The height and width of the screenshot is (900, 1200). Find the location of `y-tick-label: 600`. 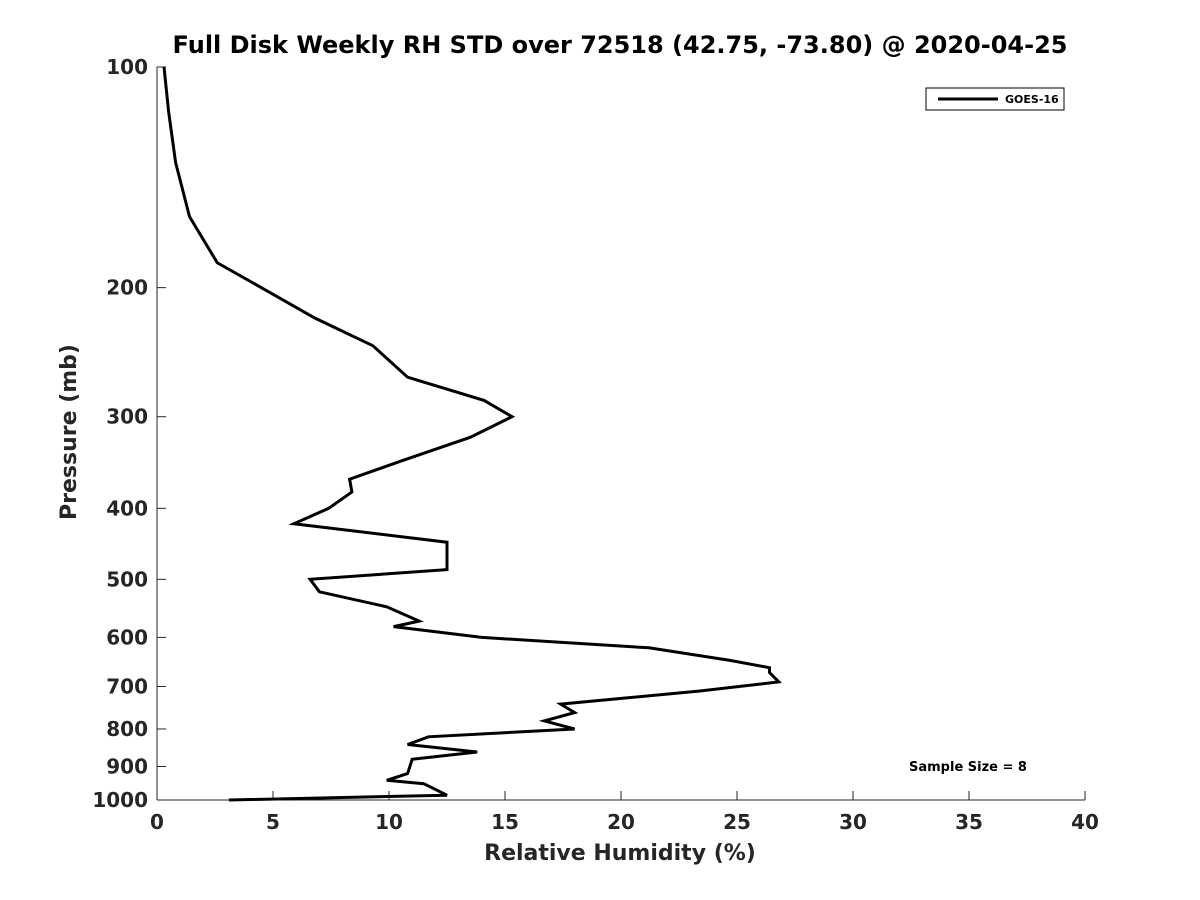

y-tick-label: 600 is located at coordinates (127, 637).